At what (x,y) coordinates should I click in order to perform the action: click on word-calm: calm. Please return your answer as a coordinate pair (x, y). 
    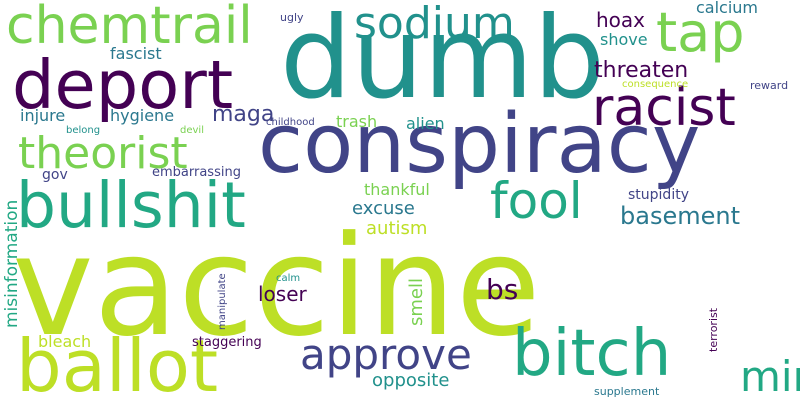
    Looking at the image, I should click on (288, 278).